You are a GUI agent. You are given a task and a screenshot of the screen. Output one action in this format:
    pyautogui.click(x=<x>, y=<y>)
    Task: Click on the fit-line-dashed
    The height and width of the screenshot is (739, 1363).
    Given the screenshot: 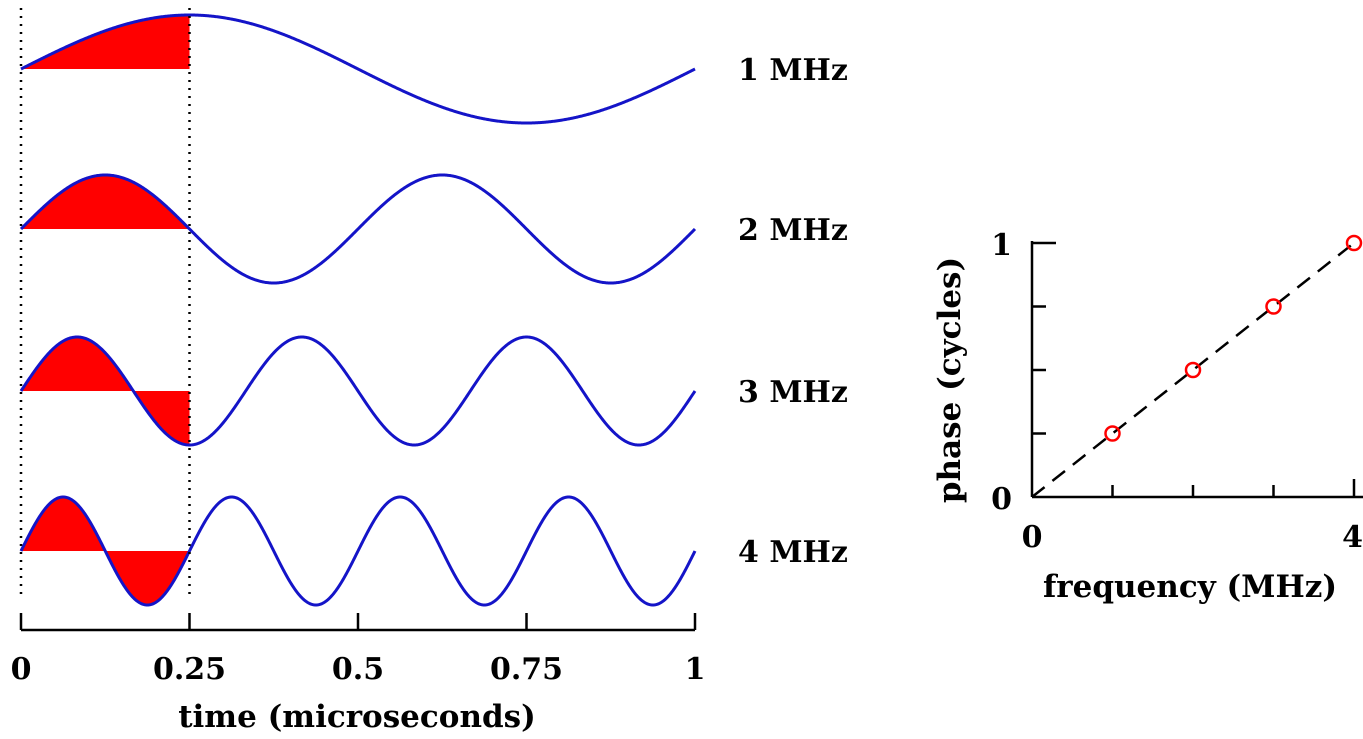 What is the action you would take?
    pyautogui.click(x=1193, y=370)
    